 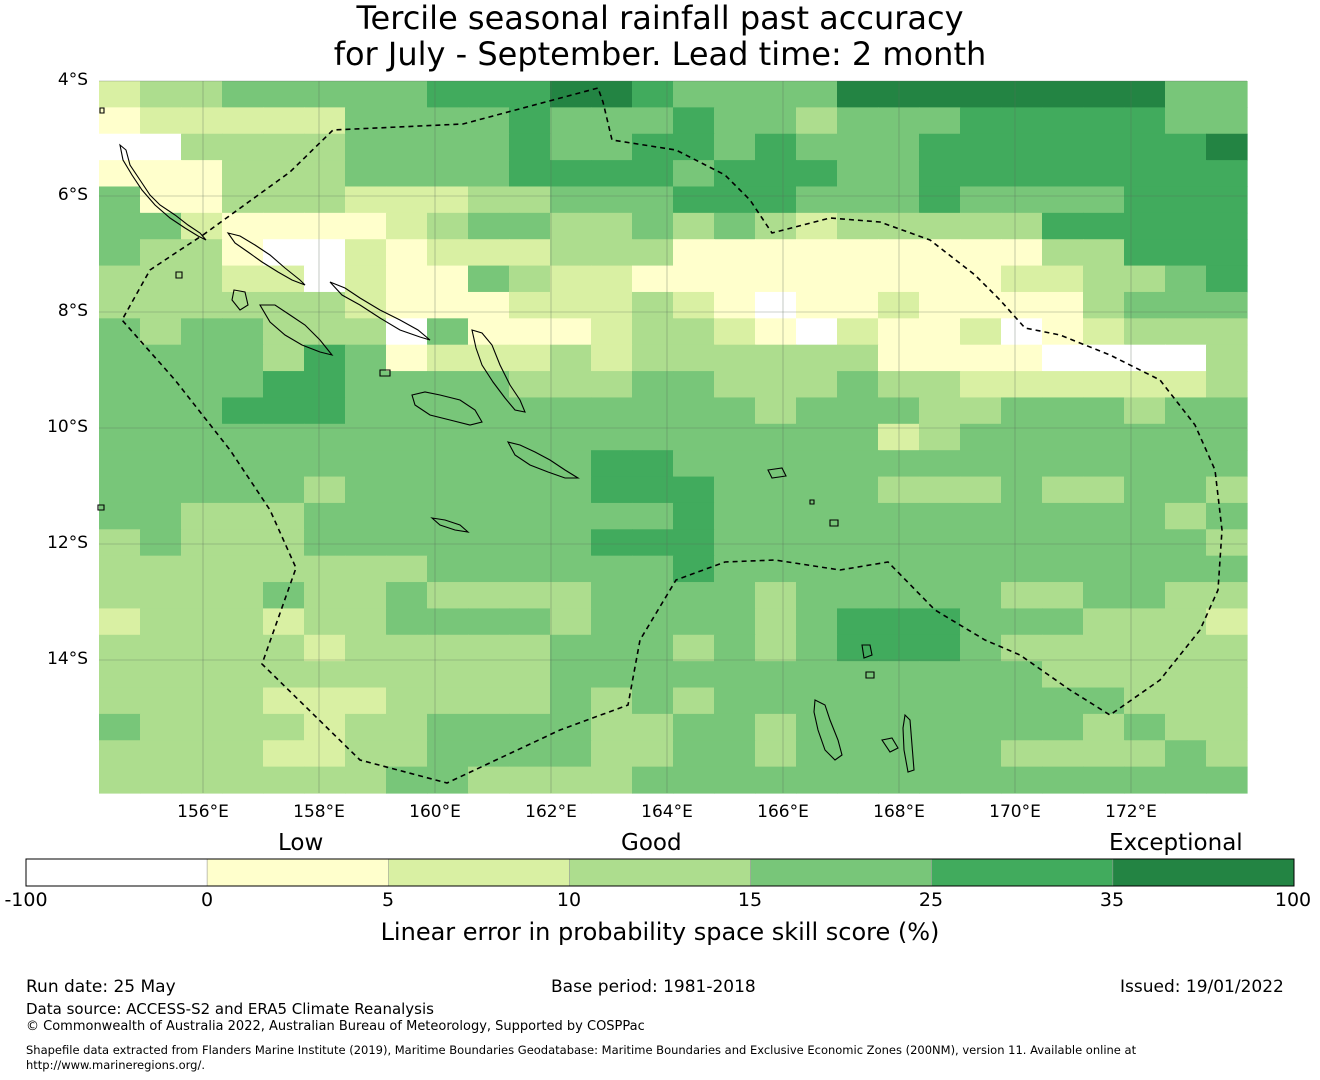 I want to click on lon-label-168e: 168°E, so click(x=899, y=812).